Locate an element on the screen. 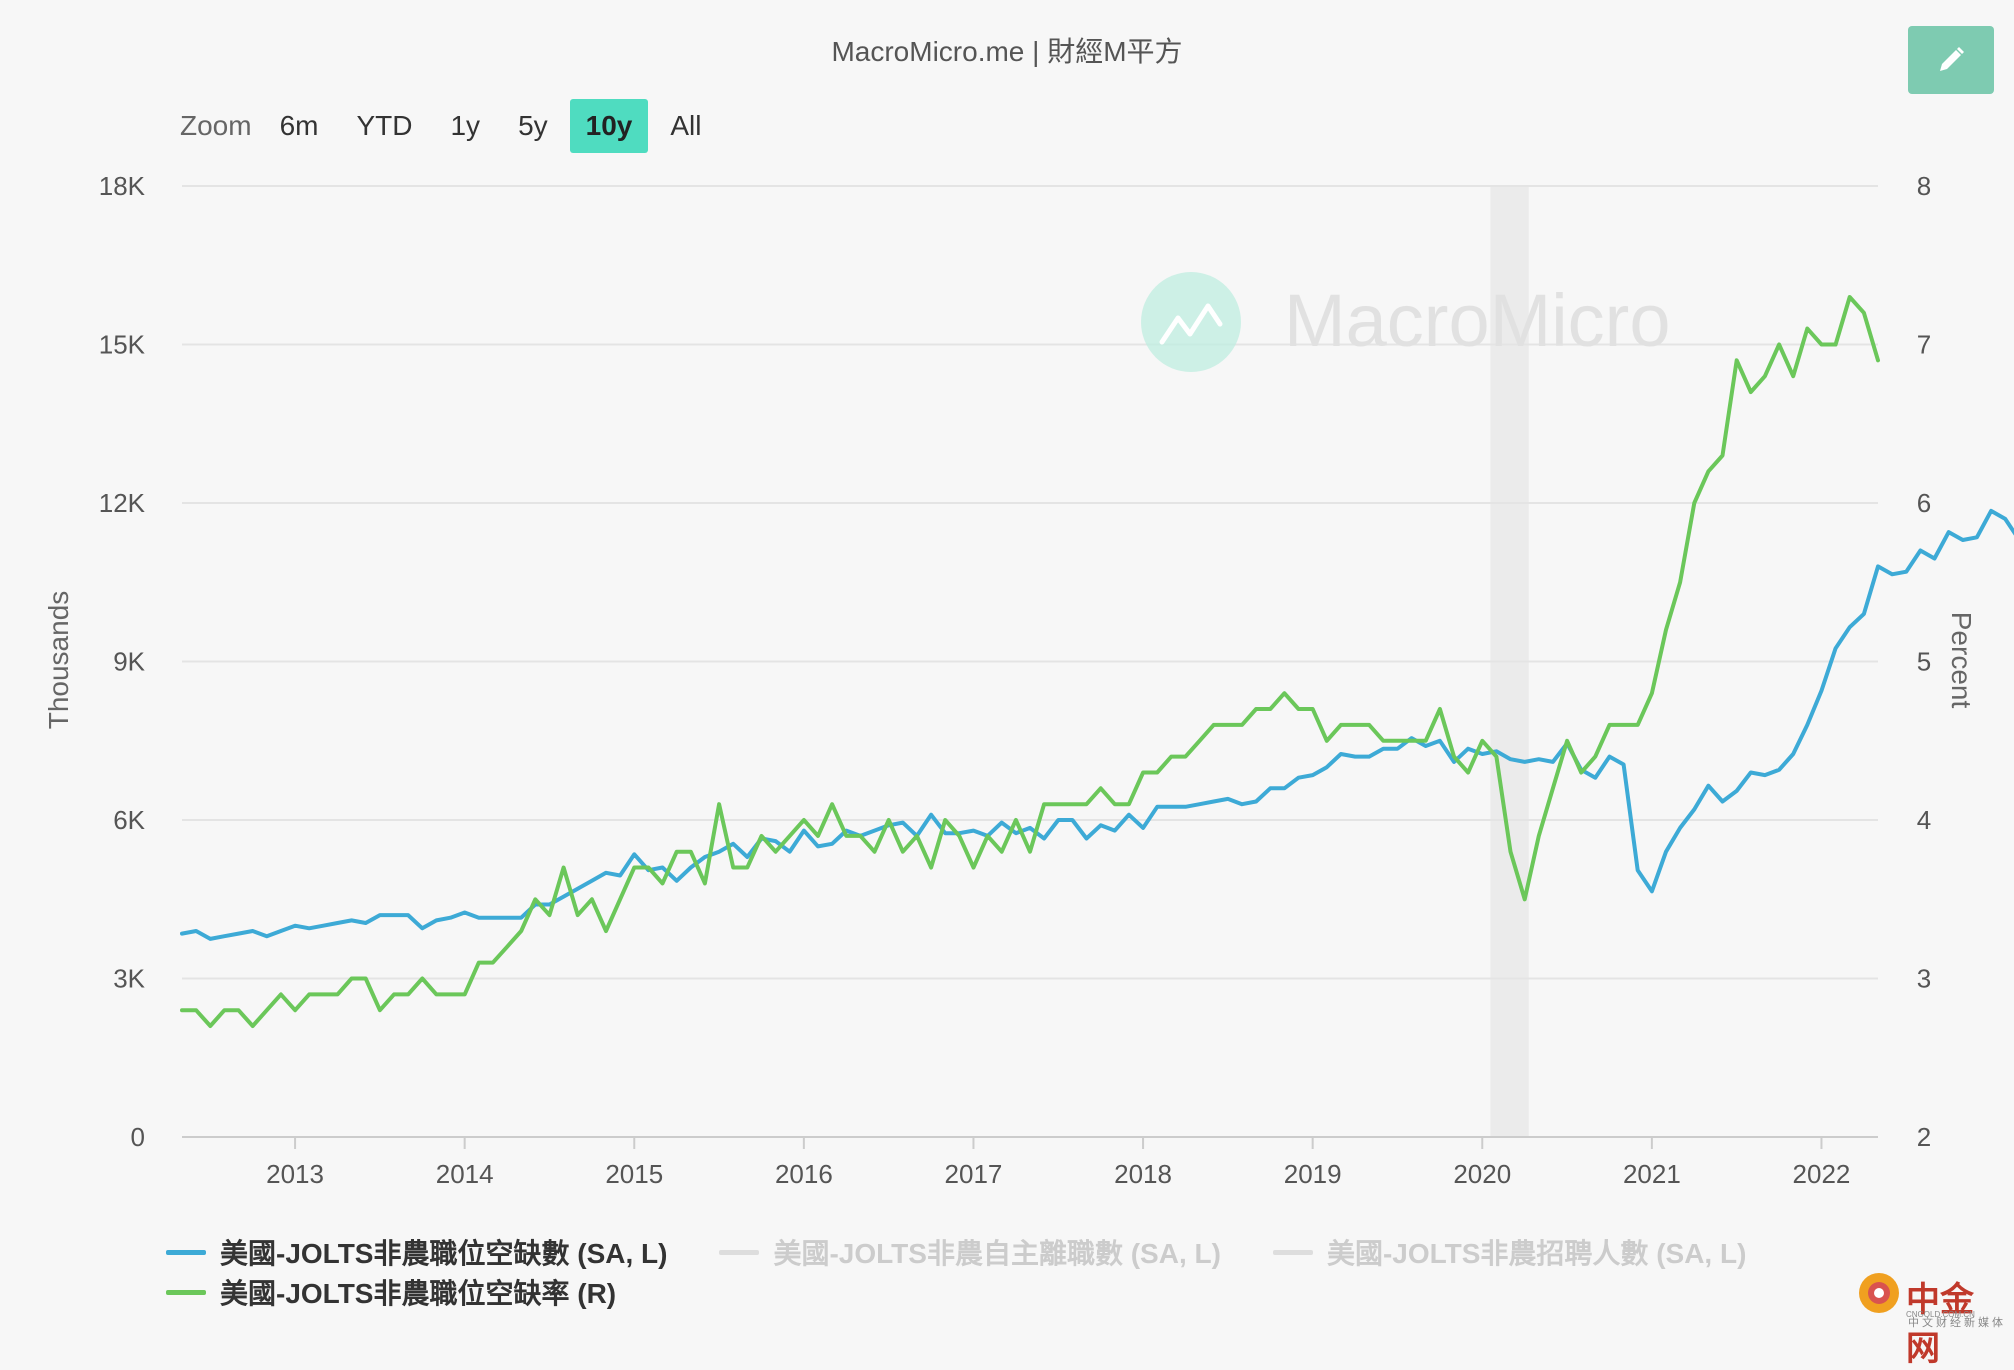  zoom-bar: Zoom 6m YTD 1y 5y 10y All is located at coordinates (451, 126).